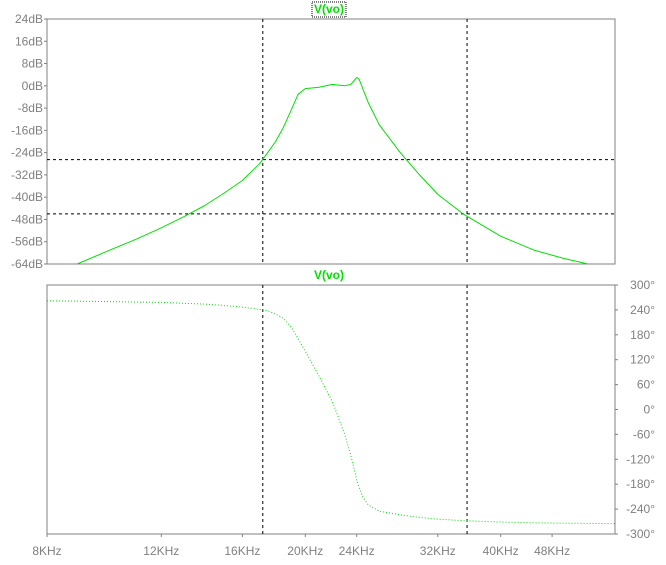 This screenshot has width=666, height=565. What do you see at coordinates (438, 551) in the screenshot?
I see `x-tick-label: 32KHz` at bounding box center [438, 551].